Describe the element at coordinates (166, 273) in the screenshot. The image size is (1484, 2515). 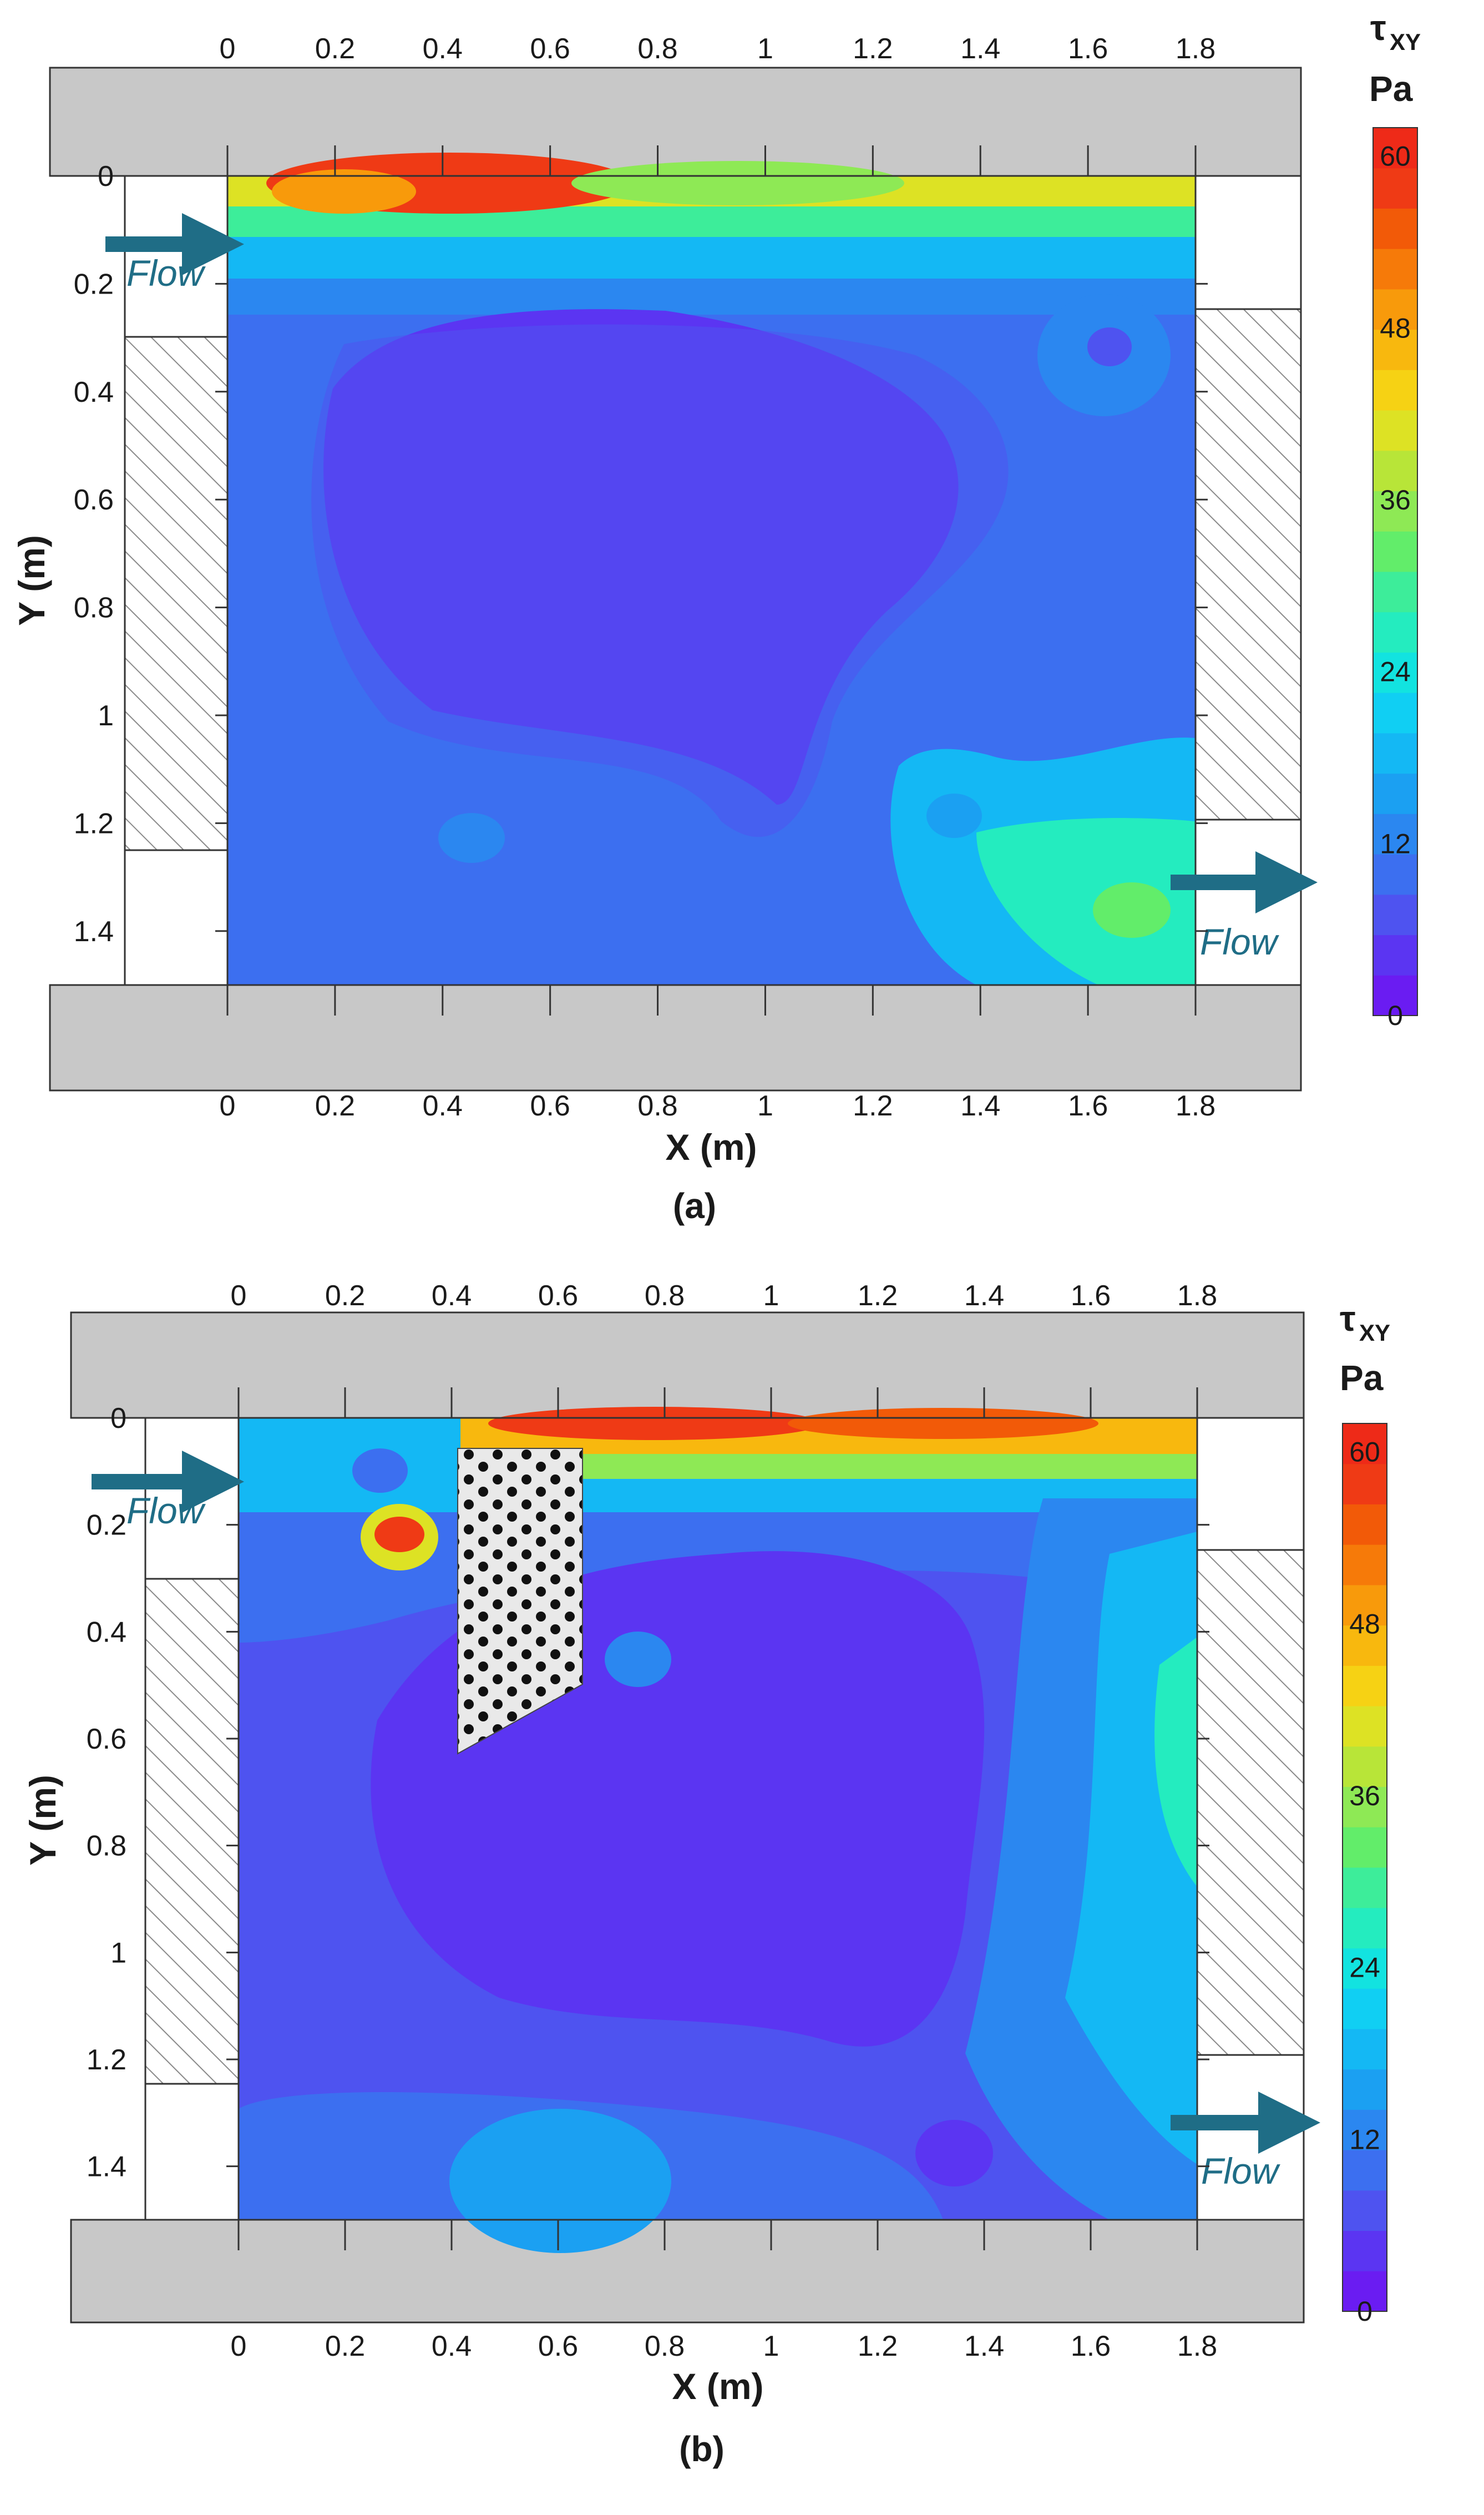
I see `inlet-flow-label: Flow` at that location.